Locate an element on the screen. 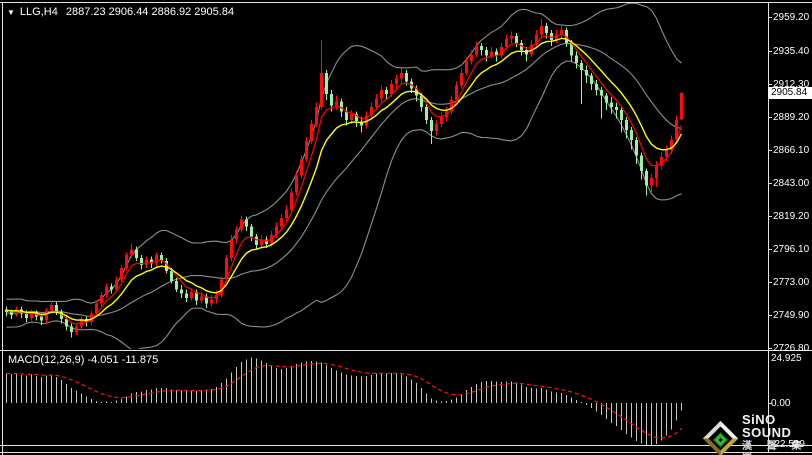 This screenshot has height=455, width=812. price-axis-line is located at coordinates (768, 227).